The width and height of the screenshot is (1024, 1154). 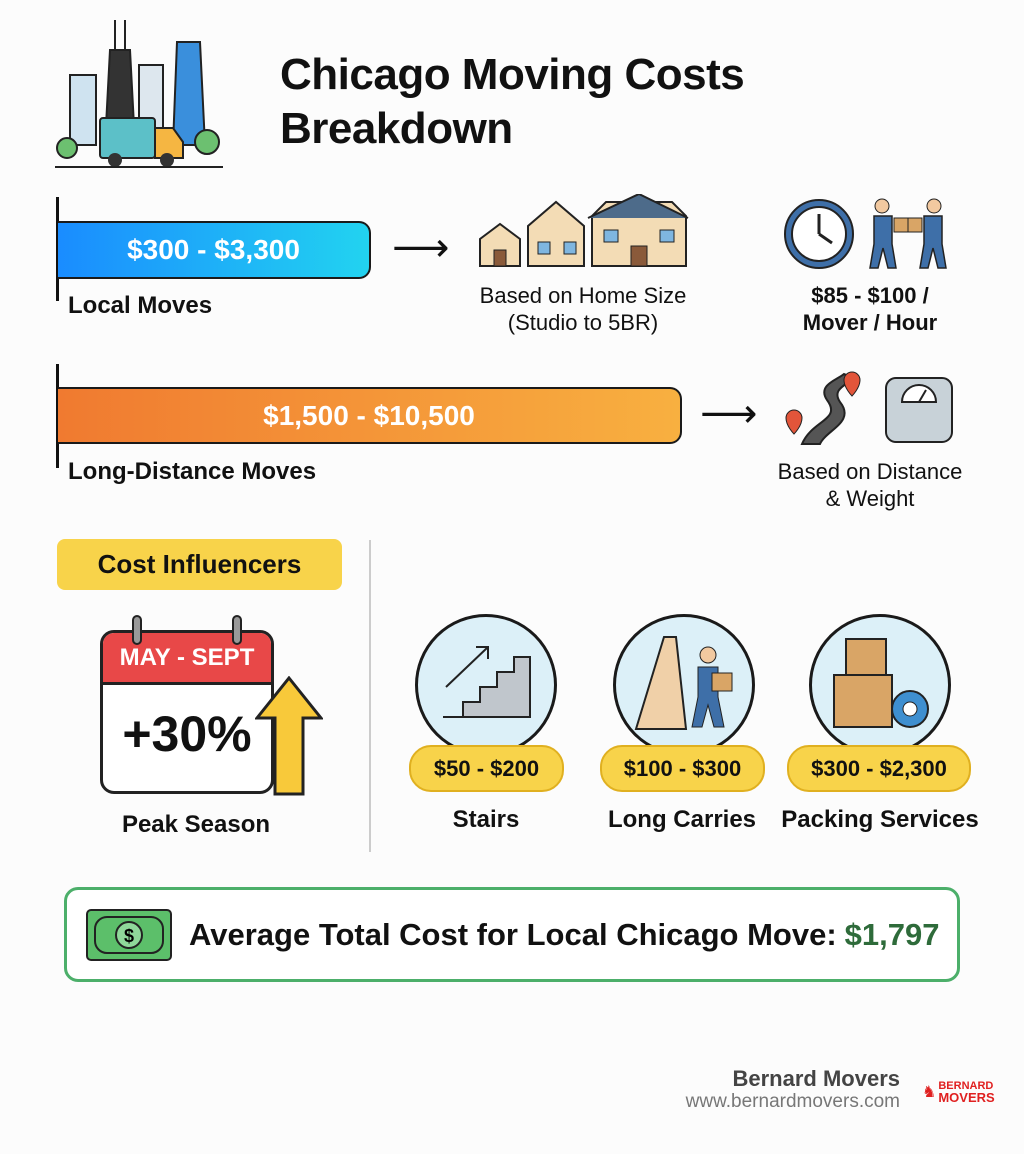 What do you see at coordinates (396, 128) in the screenshot?
I see `title-line-2: Breakdown` at bounding box center [396, 128].